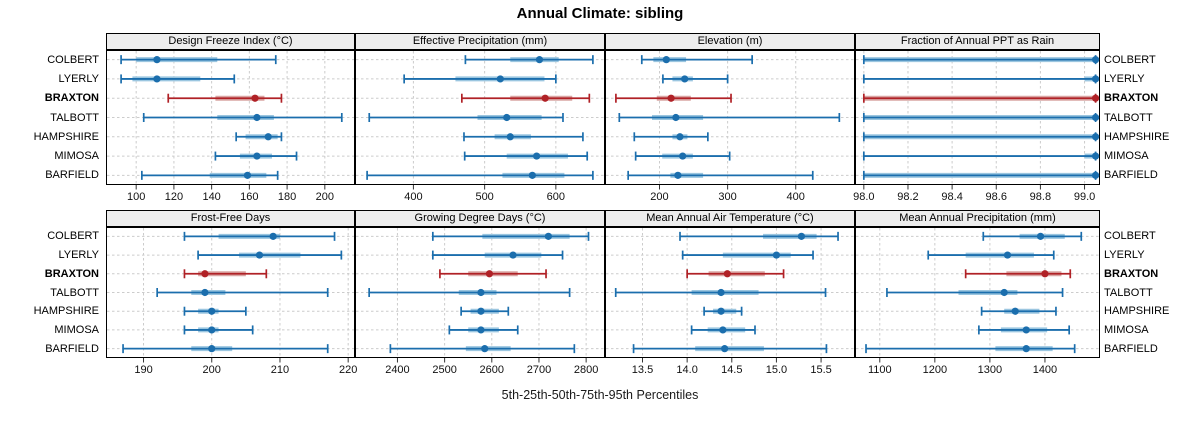 The height and width of the screenshot is (425, 1200). Describe the element at coordinates (795, 197) in the screenshot. I see `tick-label: 400` at that location.